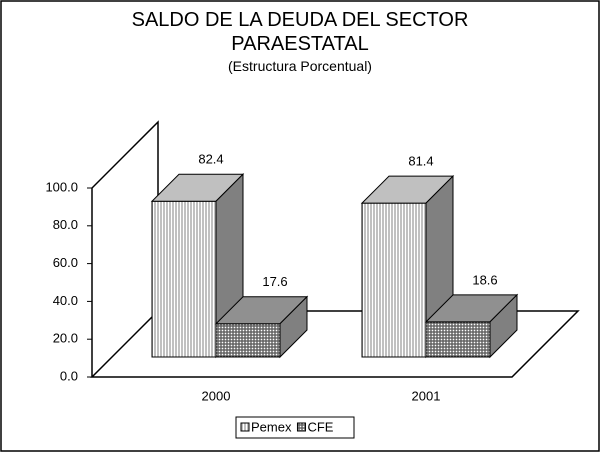 This screenshot has width=601, height=453. I want to click on x-tick-label: 2001, so click(426, 395).